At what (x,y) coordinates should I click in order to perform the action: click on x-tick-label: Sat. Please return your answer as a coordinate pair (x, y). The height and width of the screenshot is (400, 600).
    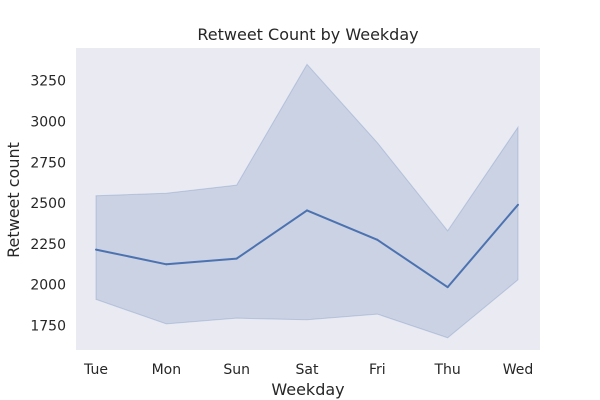
    Looking at the image, I should click on (307, 370).